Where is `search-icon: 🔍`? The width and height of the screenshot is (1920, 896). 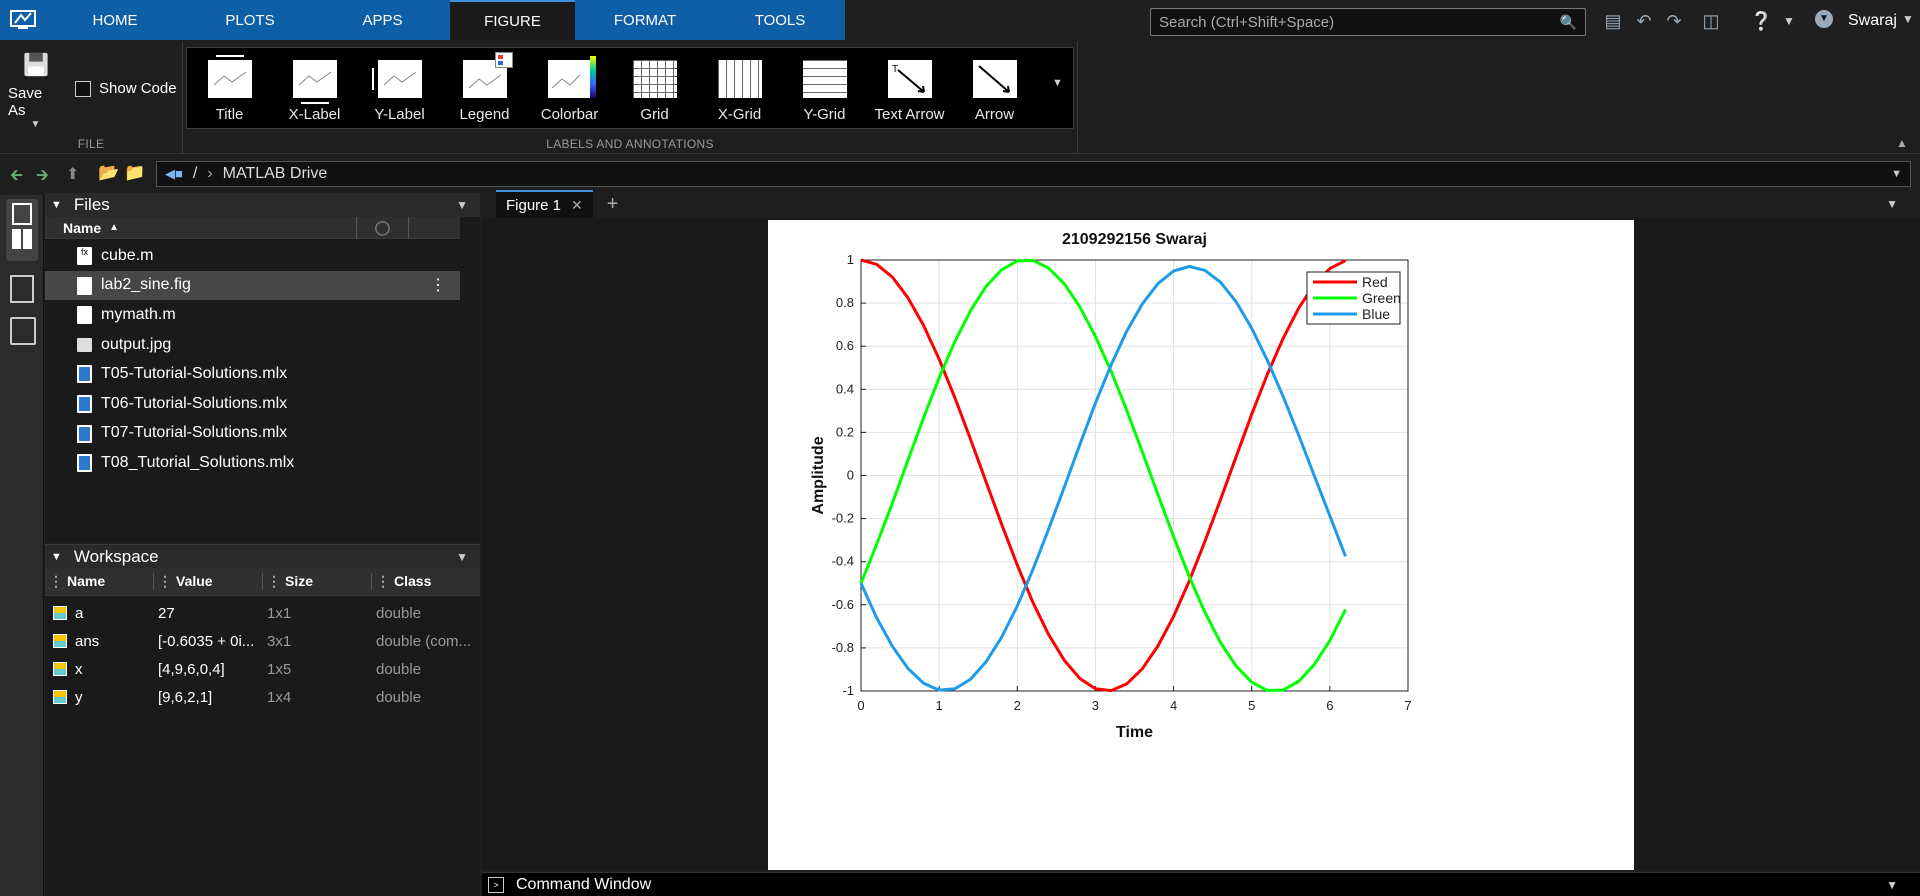
search-icon: 🔍 is located at coordinates (1568, 21).